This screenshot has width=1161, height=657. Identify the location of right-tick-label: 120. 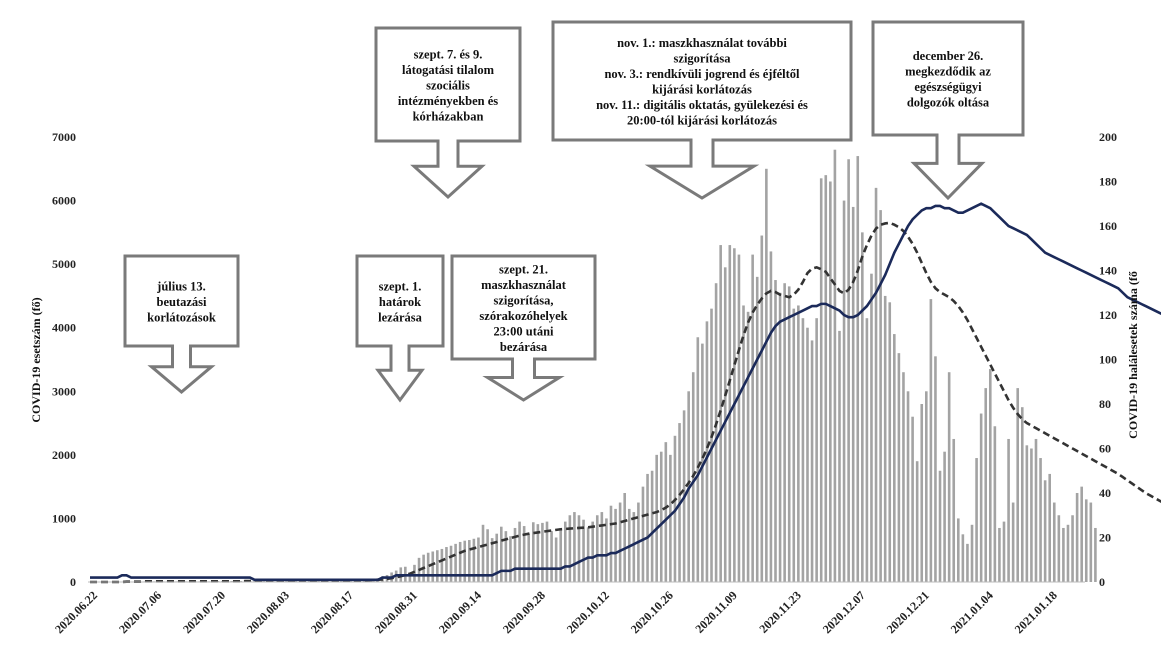
(1108, 315).